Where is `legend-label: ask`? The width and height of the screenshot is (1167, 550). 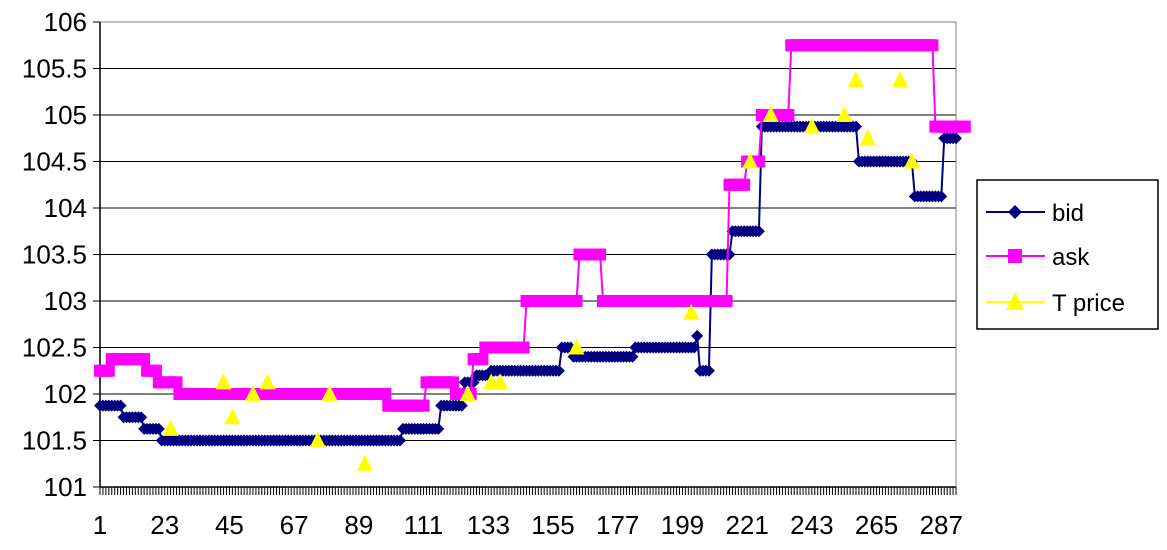 legend-label: ask is located at coordinates (1071, 257).